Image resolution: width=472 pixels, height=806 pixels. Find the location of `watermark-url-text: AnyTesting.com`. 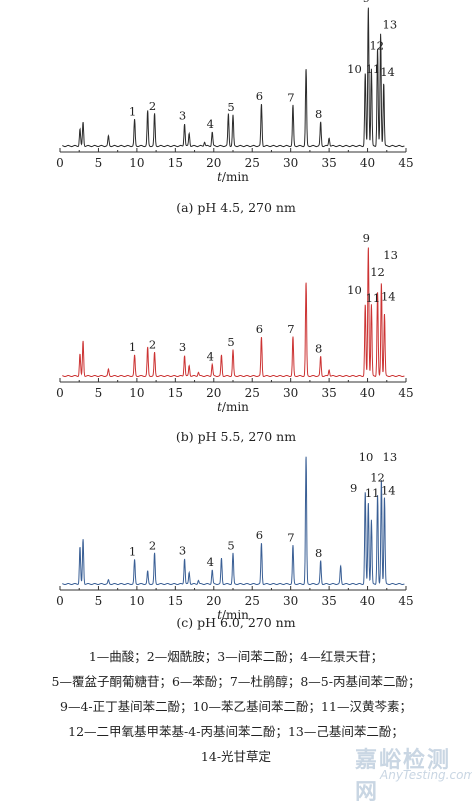

watermark-url-text: AnyTesting.com is located at coordinates (426, 775).